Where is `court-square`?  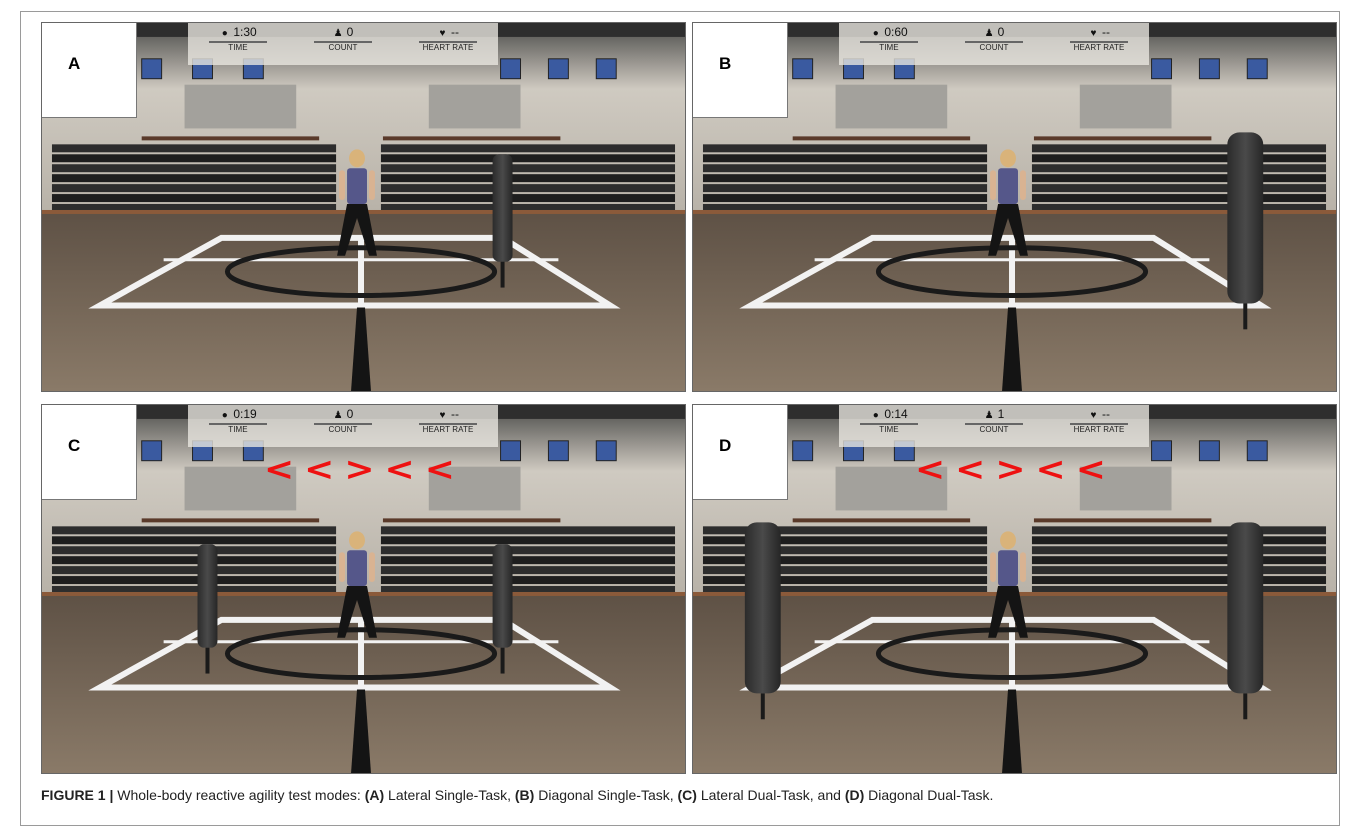 court-square is located at coordinates (354, 653).